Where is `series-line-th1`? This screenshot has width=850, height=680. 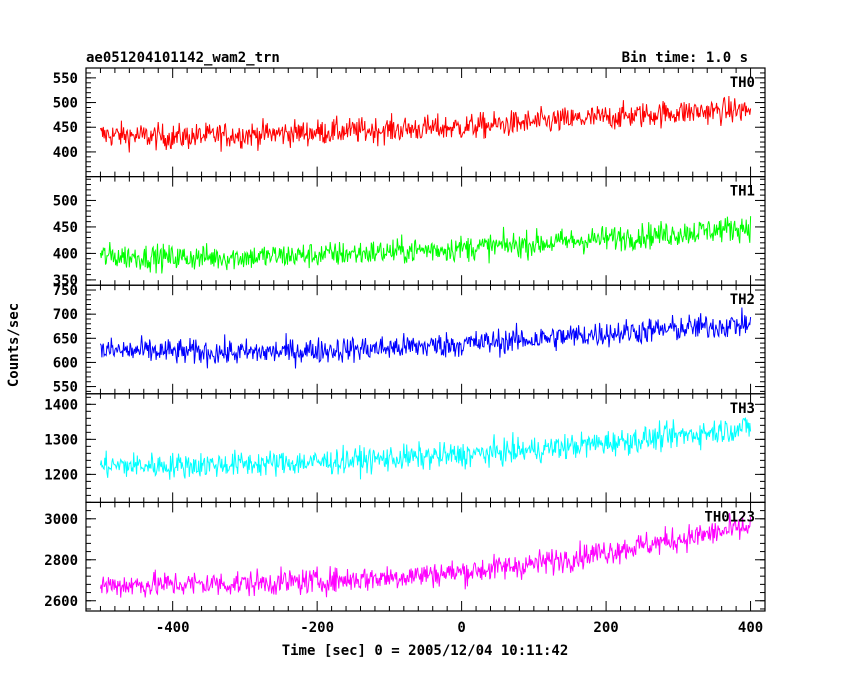 series-line-th1 is located at coordinates (425, 245).